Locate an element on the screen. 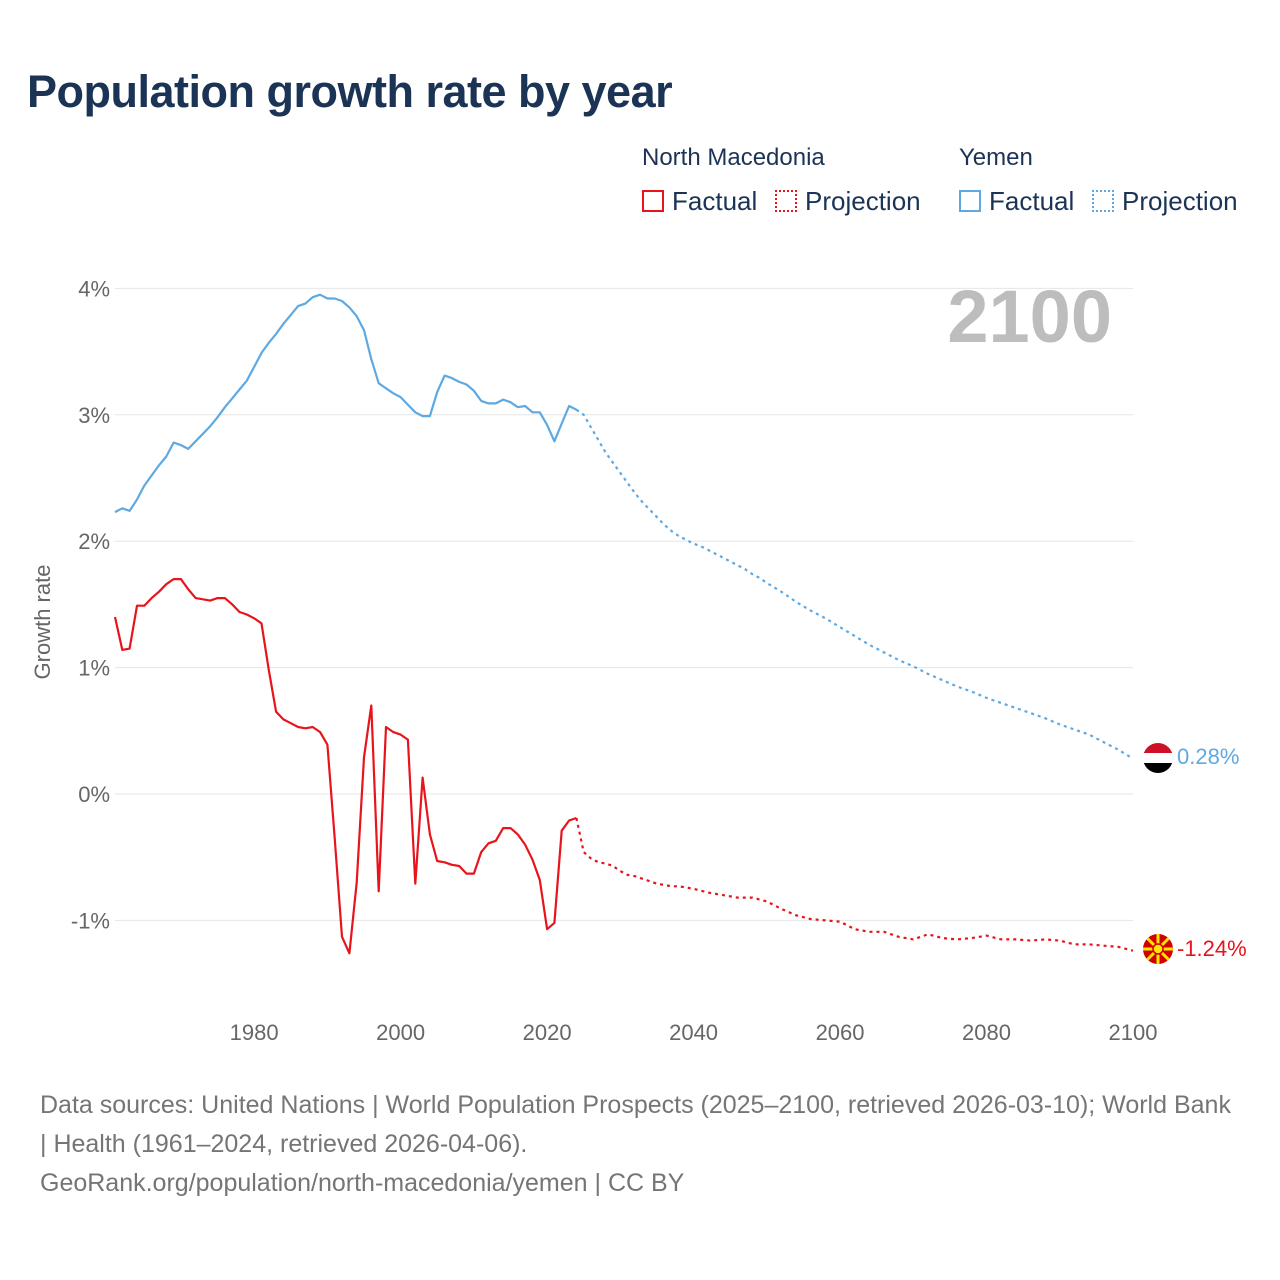  legend-item-yemen-projection: Projection is located at coordinates (1165, 201).